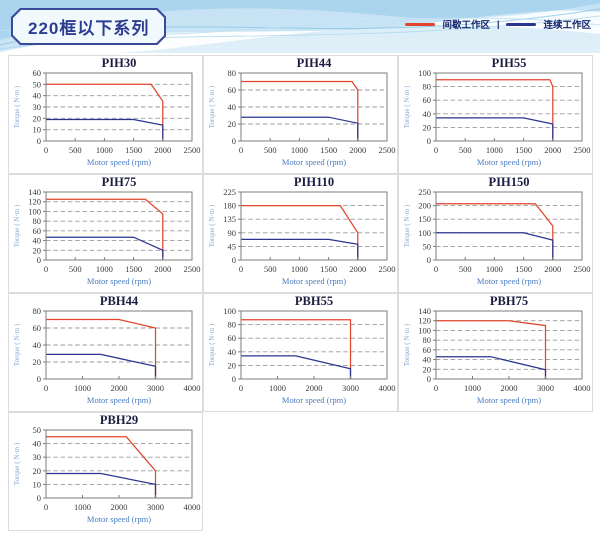  I want to click on page-title-box: 220框以下系列, so click(88, 26).